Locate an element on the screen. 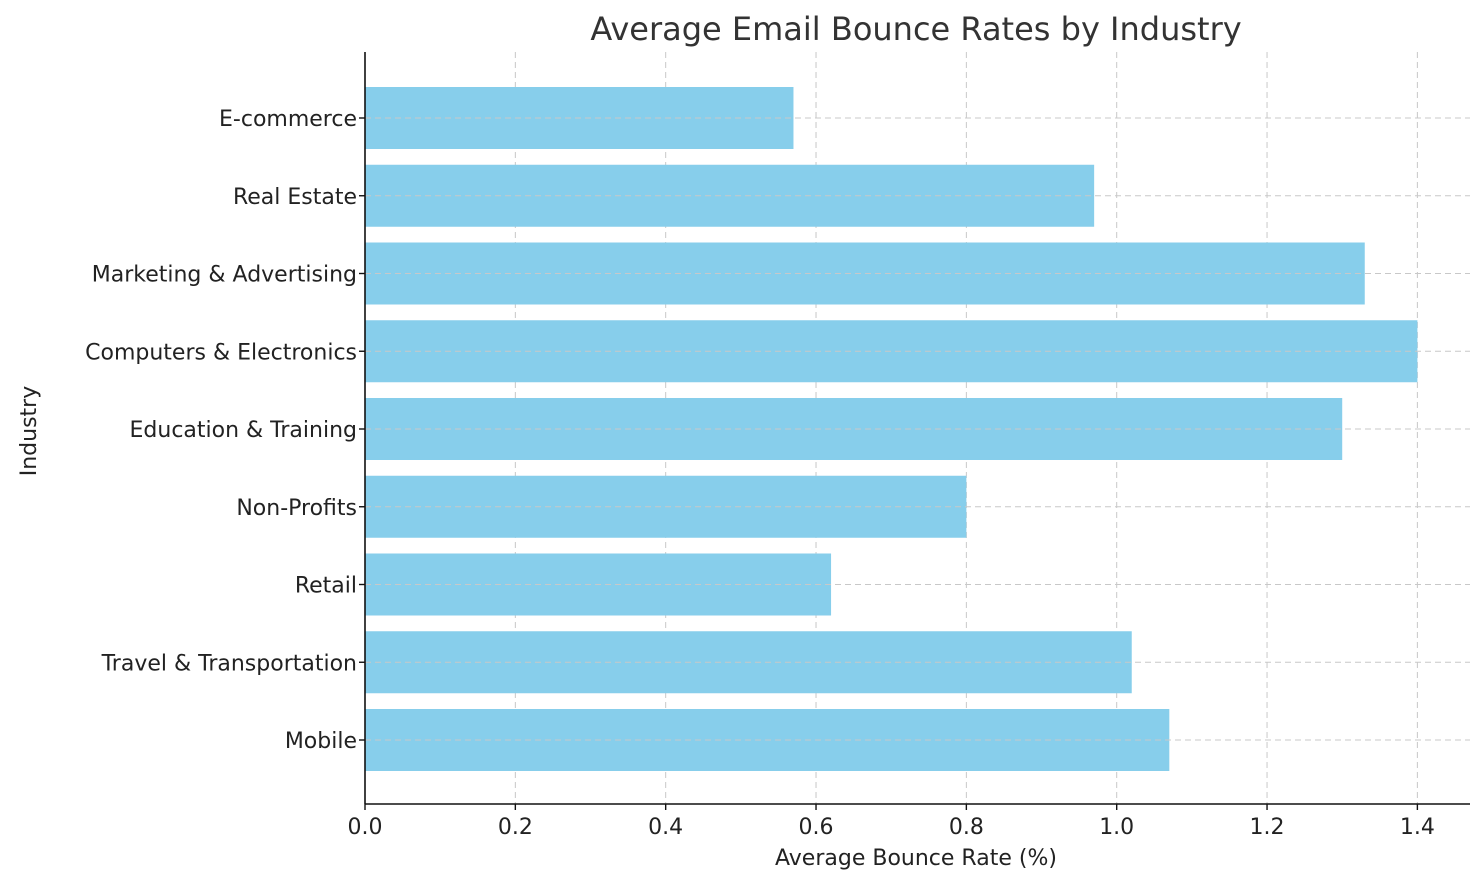  y-axis-label: Industry is located at coordinates (29, 431).